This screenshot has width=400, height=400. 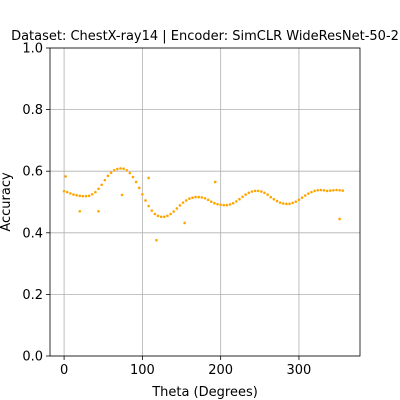 I want to click on x-tick-label: 0, so click(x=64, y=370).